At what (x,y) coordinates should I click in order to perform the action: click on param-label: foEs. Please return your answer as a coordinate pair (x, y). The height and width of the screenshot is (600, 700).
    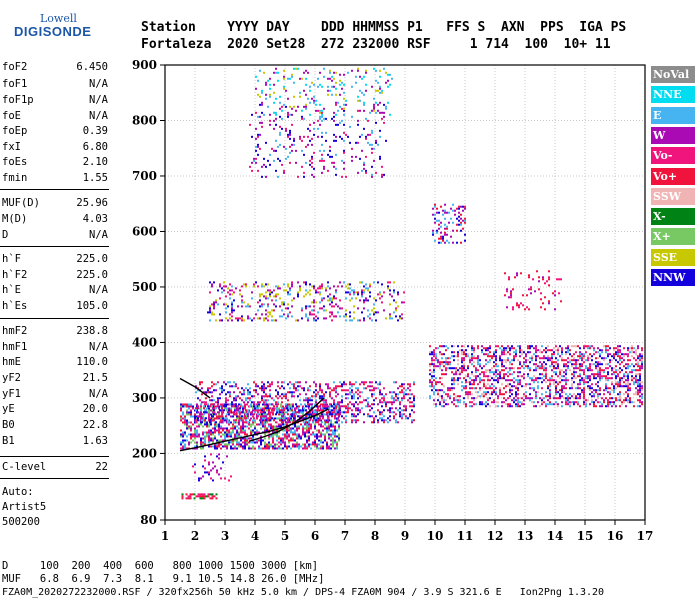
    Looking at the image, I should click on (15, 162).